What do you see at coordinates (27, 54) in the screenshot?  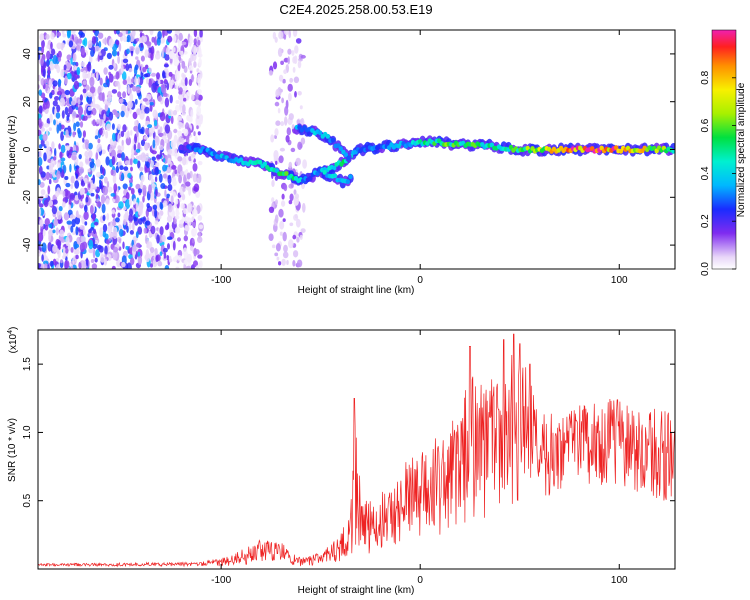 I see `y-tick-label: 40` at bounding box center [27, 54].